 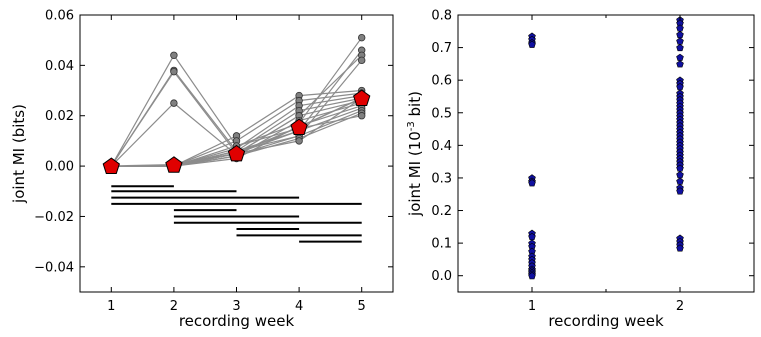 I want to click on right-y-label-end: bit), so click(x=415, y=106).